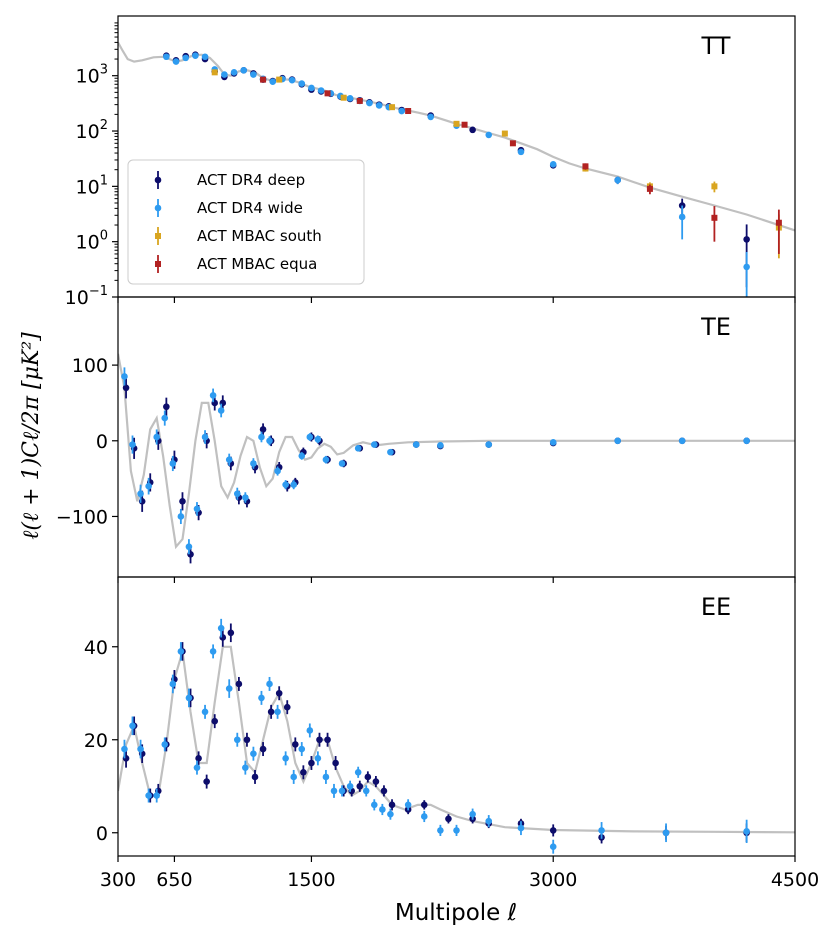 This screenshot has width=830, height=940. I want to click on legend-box, so click(246, 222).